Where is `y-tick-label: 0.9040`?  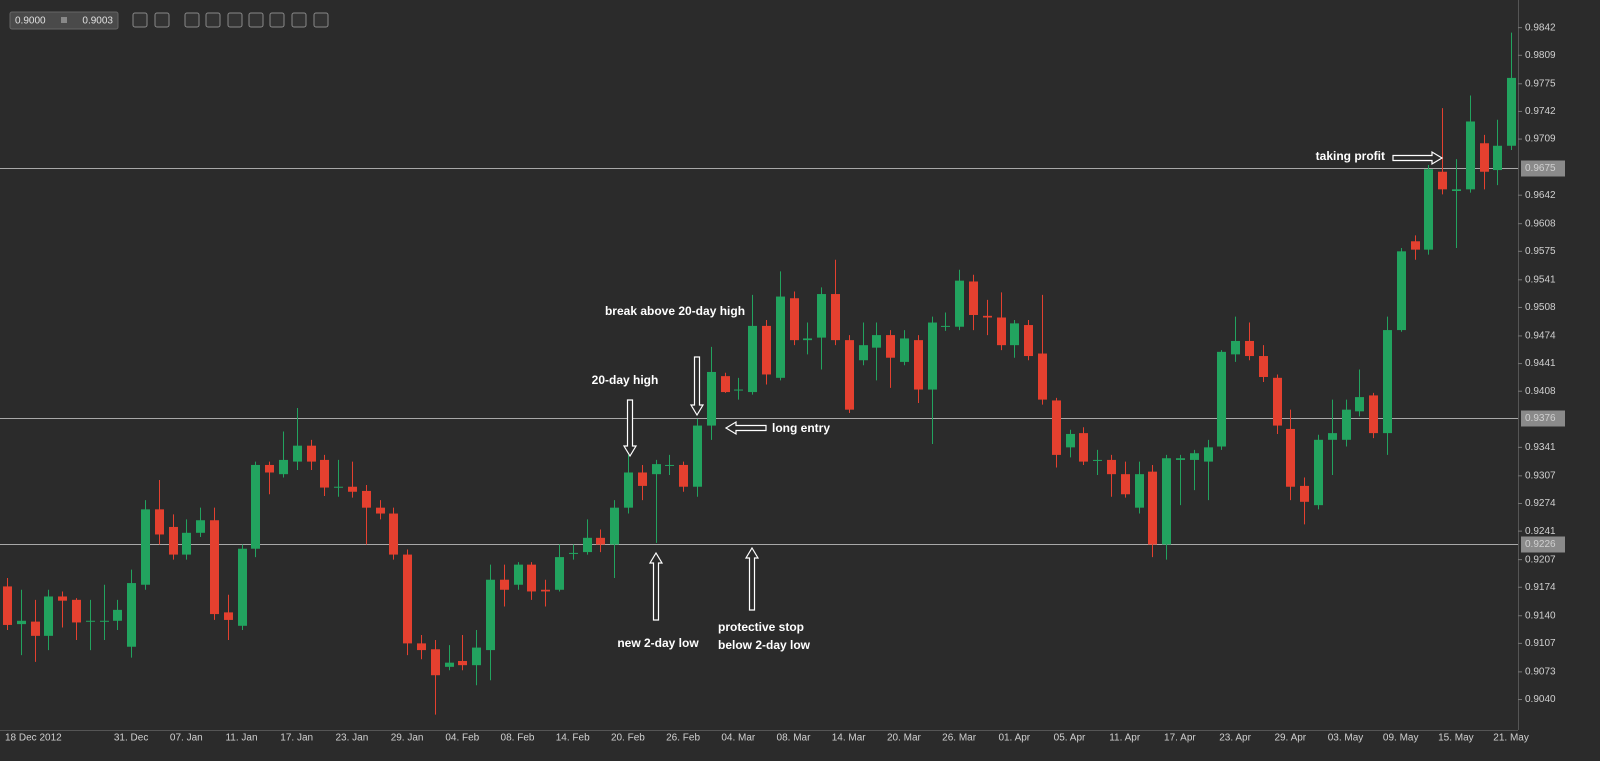 y-tick-label: 0.9040 is located at coordinates (1540, 699).